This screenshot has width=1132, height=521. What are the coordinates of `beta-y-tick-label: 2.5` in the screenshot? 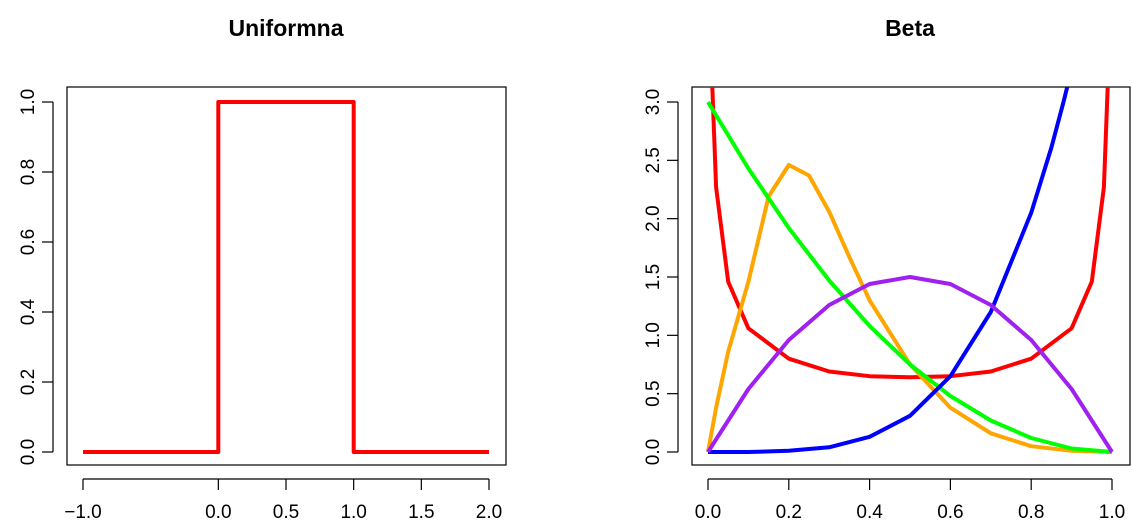 It's located at (653, 160).